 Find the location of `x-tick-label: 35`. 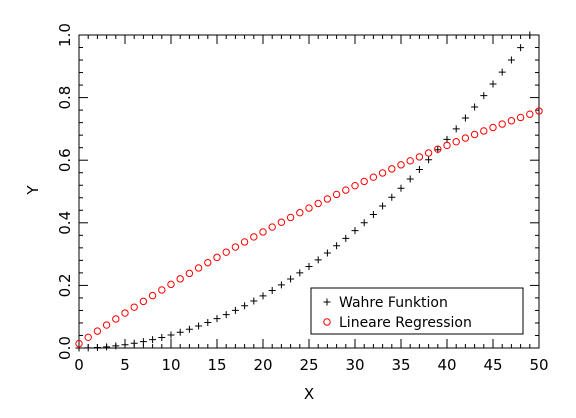

x-tick-label: 35 is located at coordinates (400, 365).